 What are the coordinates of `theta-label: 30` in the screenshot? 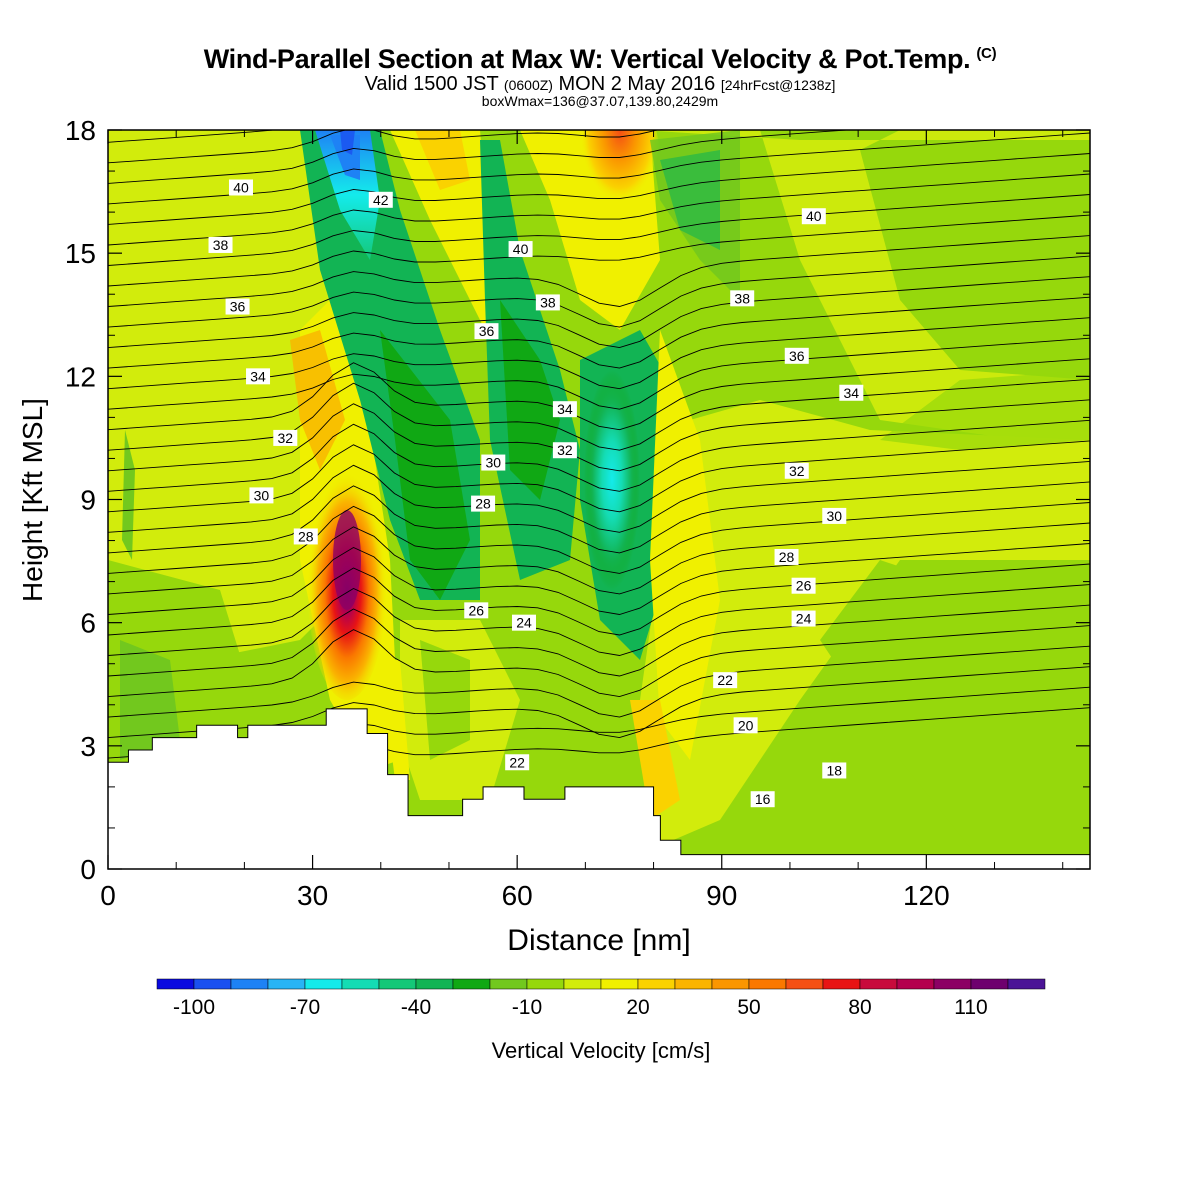 It's located at (262, 495).